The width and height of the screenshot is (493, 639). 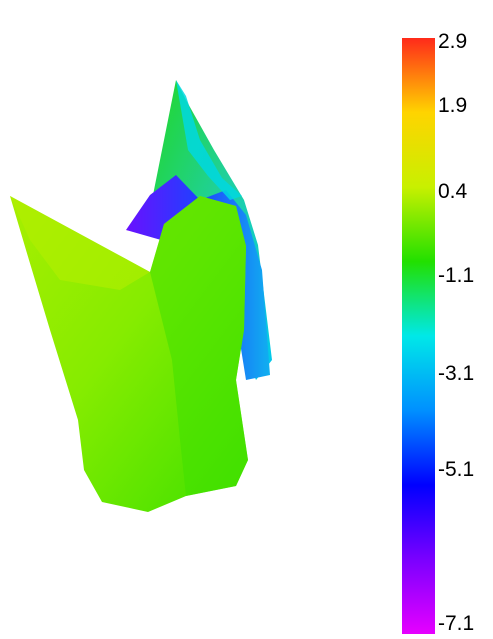 I want to click on colorbar-tick-label: 2.9, so click(x=452, y=41).